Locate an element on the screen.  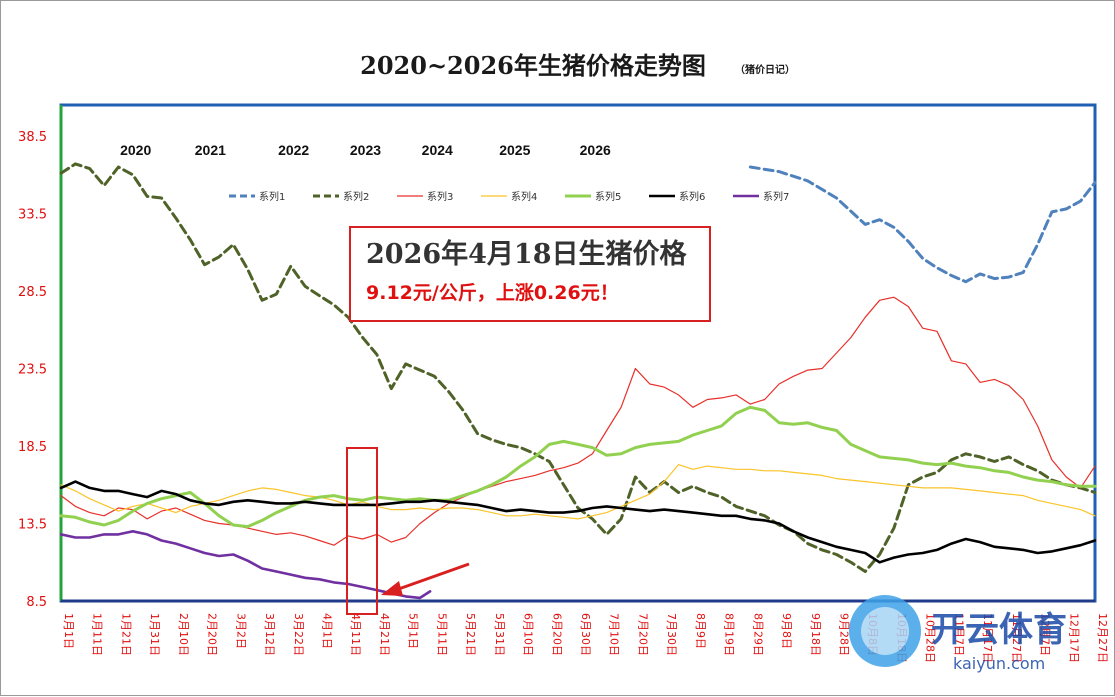
x-tick-label: 6月20日 is located at coordinates (556, 634).